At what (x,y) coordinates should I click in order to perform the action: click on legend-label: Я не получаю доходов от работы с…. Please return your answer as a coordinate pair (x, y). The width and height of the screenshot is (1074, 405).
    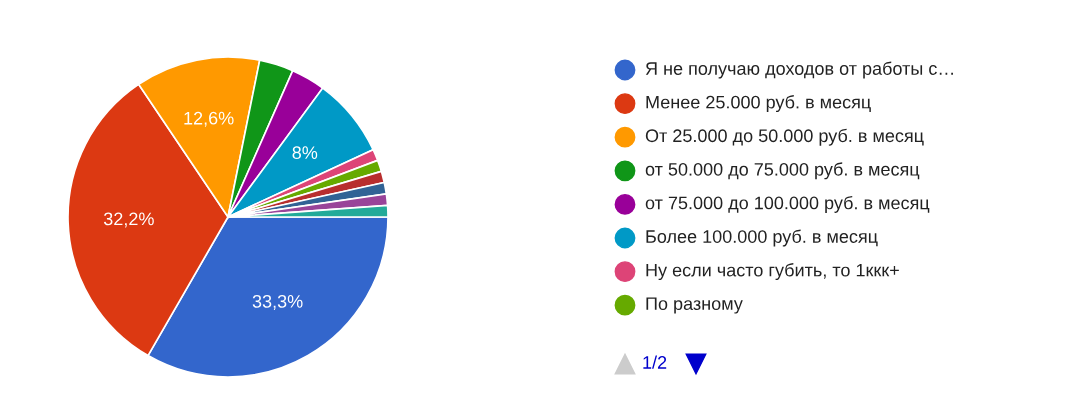
    Looking at the image, I should click on (799, 70).